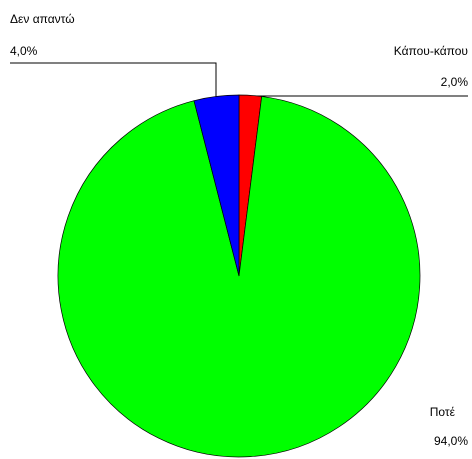 This screenshot has width=472, height=459. What do you see at coordinates (113, 80) in the screenshot?
I see `leader-line` at bounding box center [113, 80].